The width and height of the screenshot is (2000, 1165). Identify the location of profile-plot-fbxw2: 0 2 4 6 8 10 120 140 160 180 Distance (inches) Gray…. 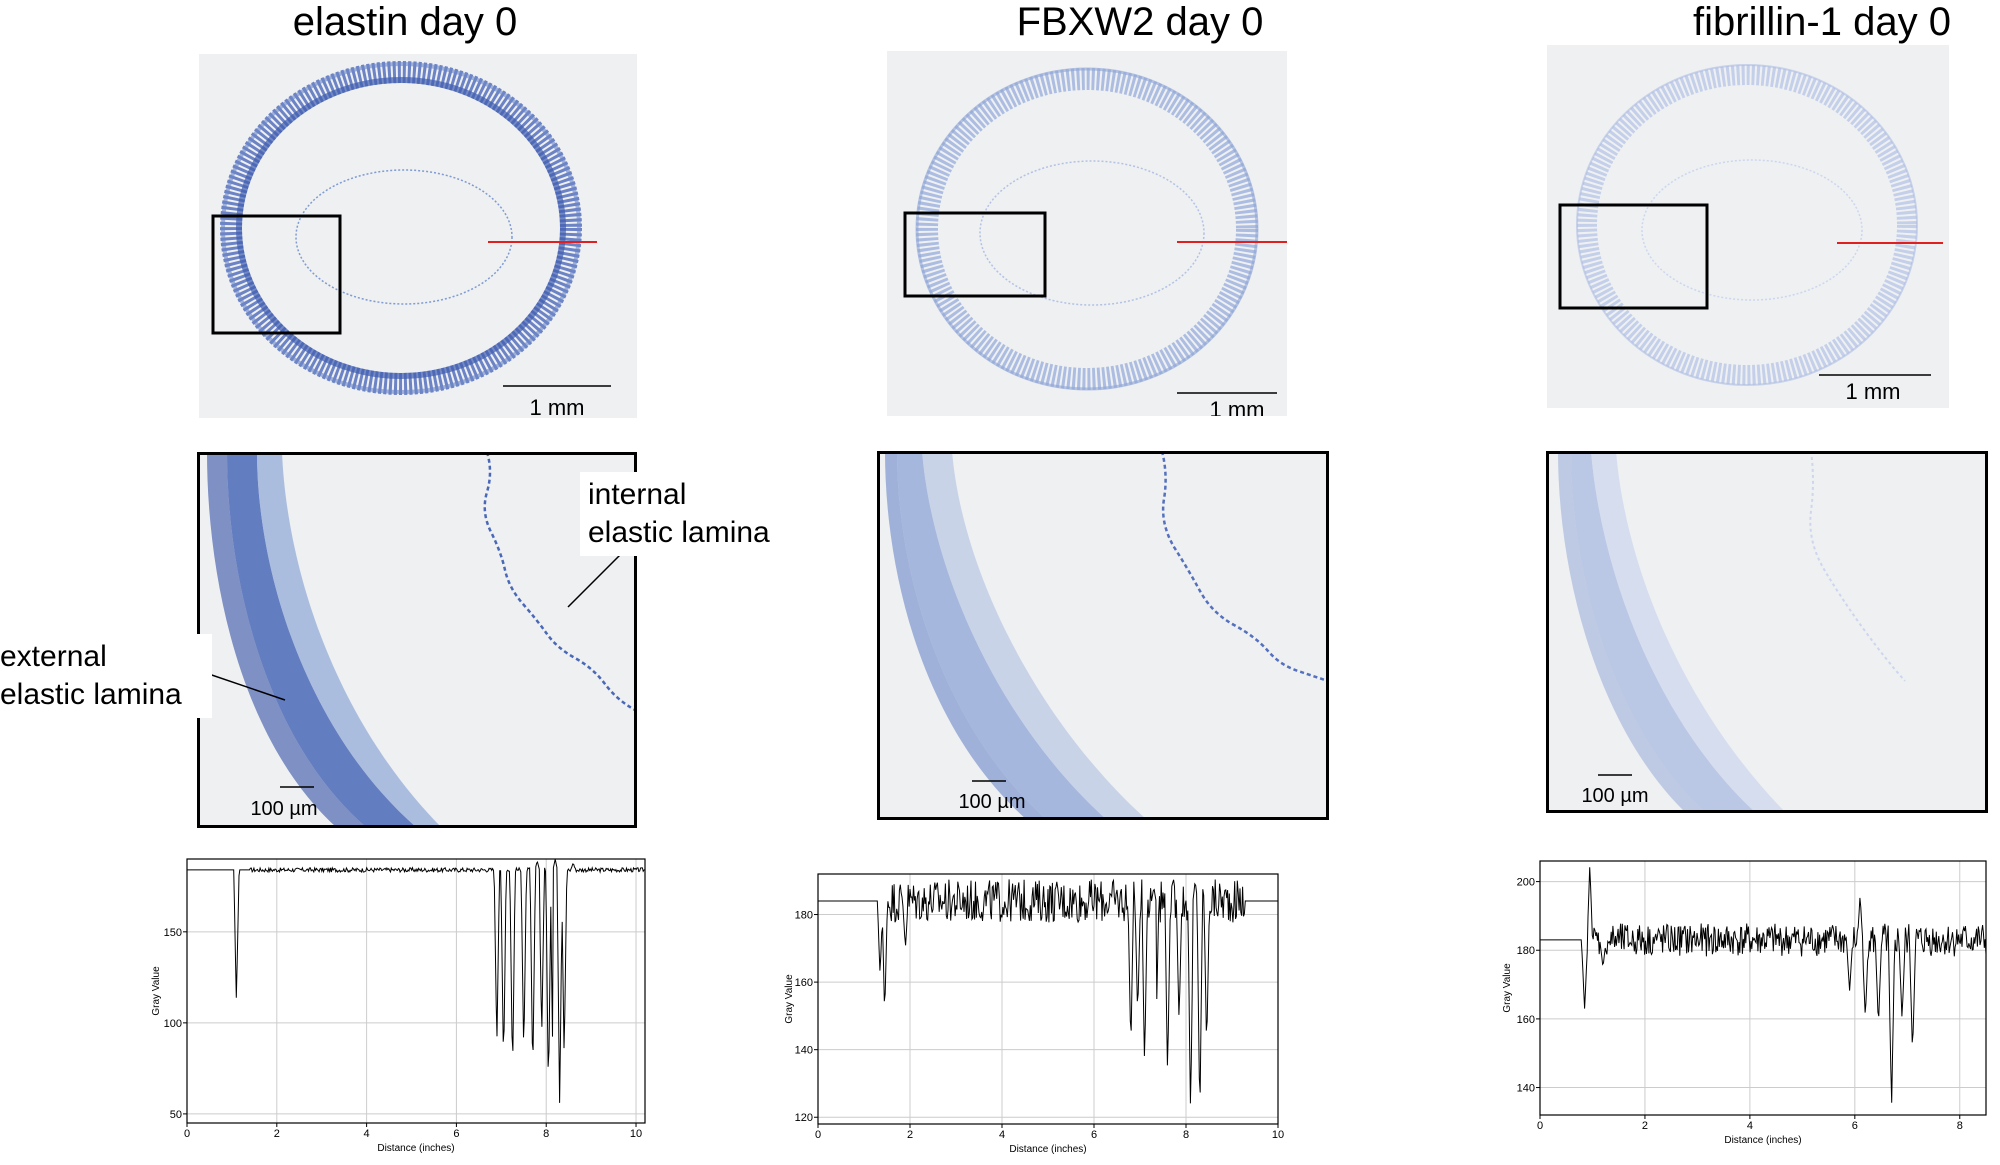
(1033, 1013).